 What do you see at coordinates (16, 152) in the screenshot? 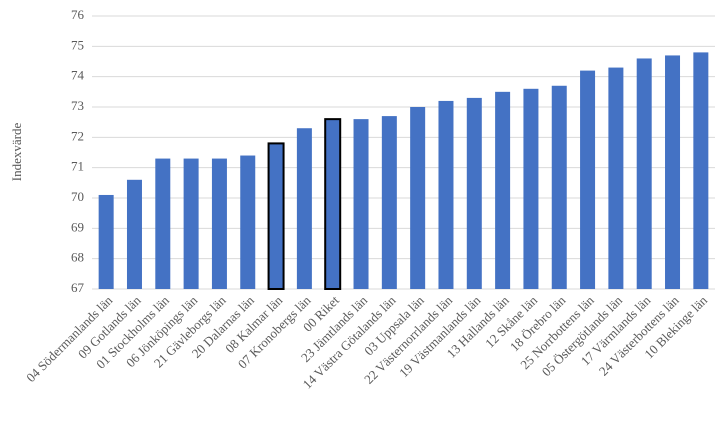
I see `y-axis-label: Indexvärde` at bounding box center [16, 152].